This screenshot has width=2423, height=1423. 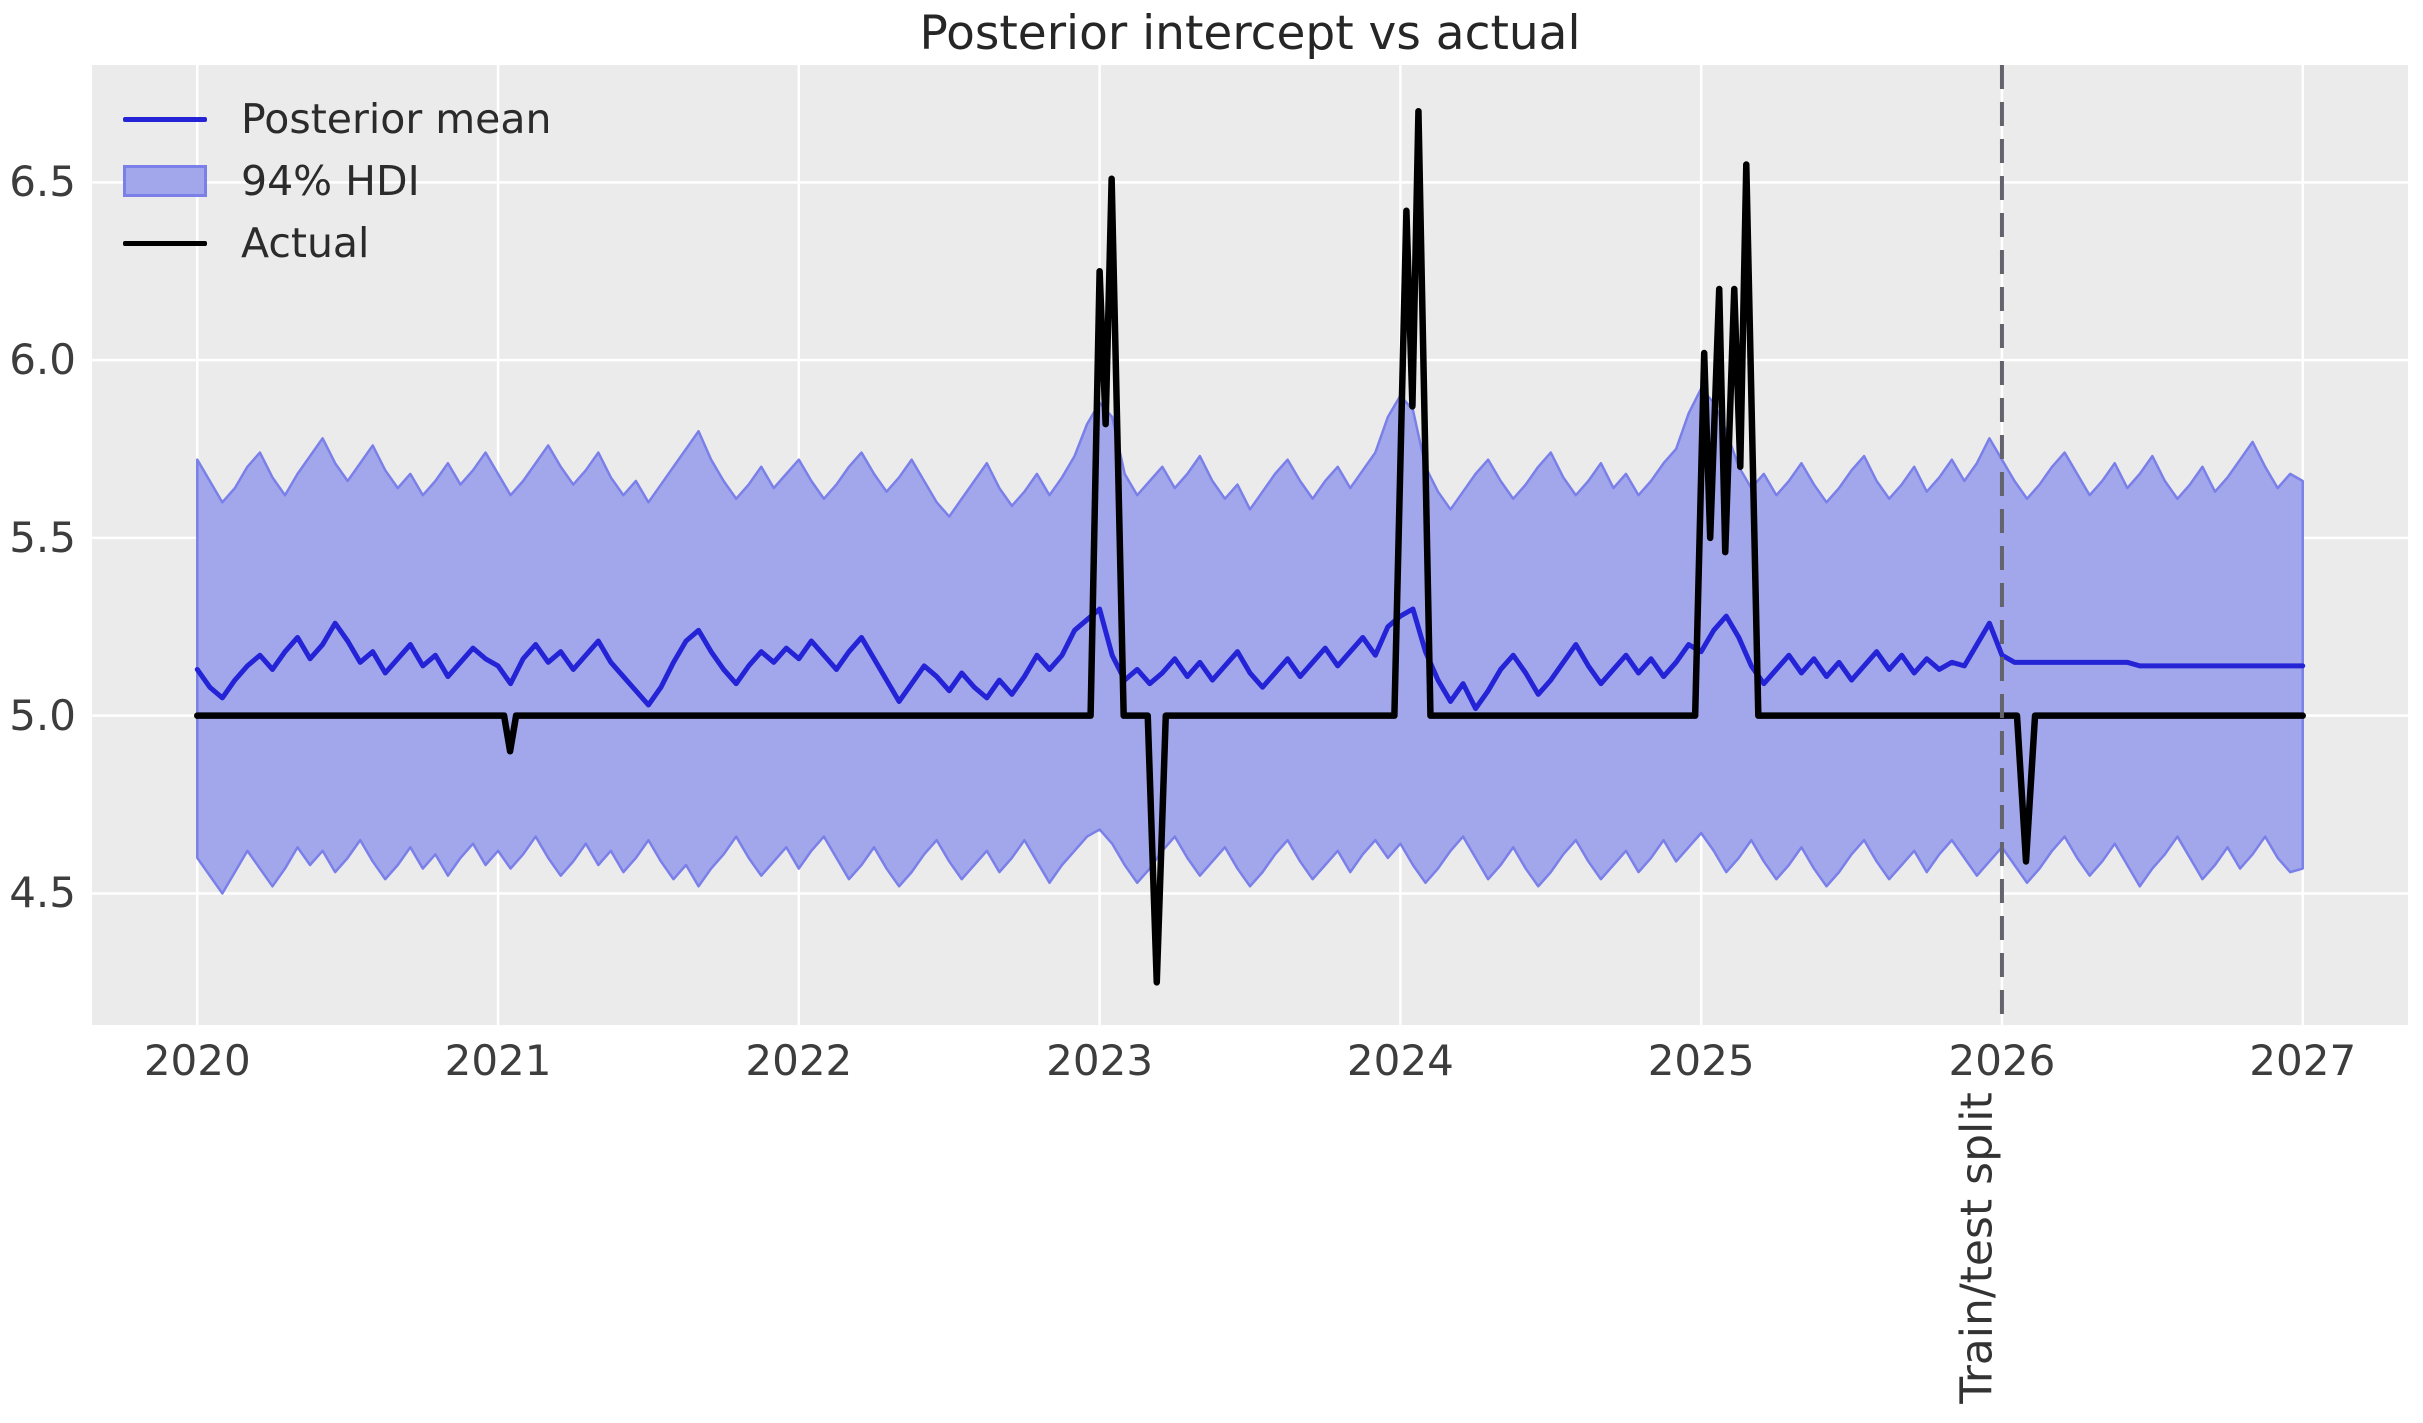 What do you see at coordinates (1977, 1248) in the screenshot?
I see `train-test-split-label: Train/test split` at bounding box center [1977, 1248].